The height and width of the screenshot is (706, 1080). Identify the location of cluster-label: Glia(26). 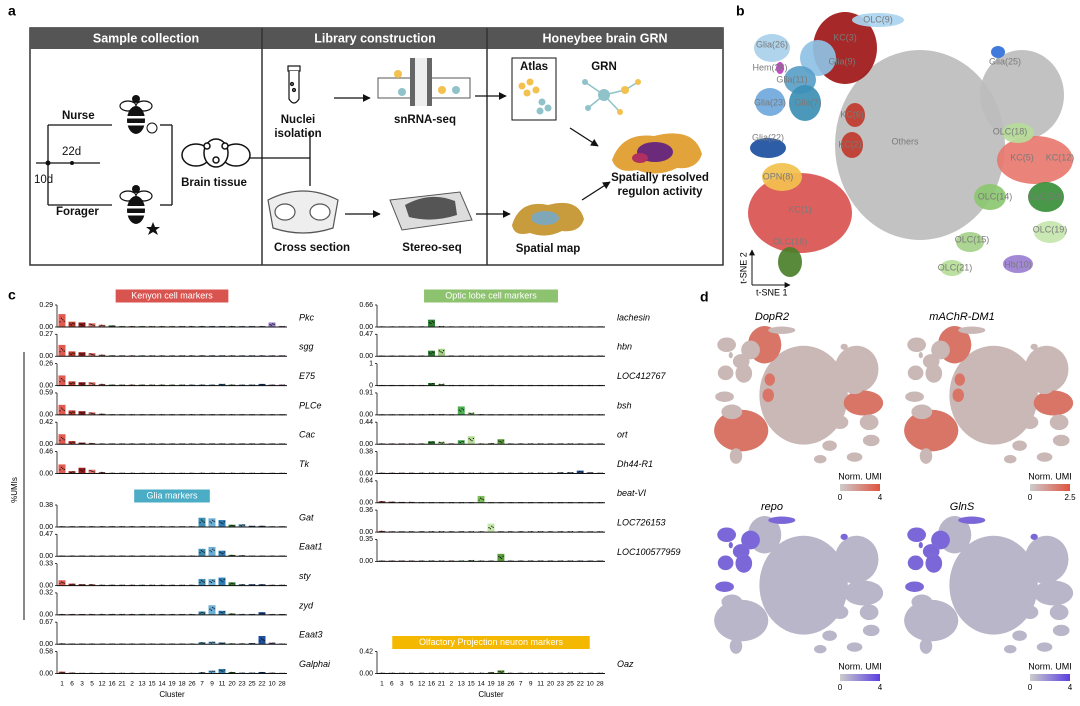
(772, 44).